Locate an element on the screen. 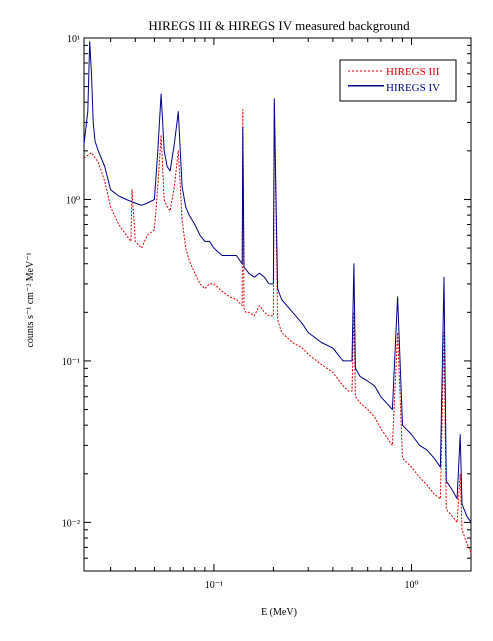 The width and height of the screenshot is (493, 641). x-axis-label: E (MeV) is located at coordinates (279, 612).